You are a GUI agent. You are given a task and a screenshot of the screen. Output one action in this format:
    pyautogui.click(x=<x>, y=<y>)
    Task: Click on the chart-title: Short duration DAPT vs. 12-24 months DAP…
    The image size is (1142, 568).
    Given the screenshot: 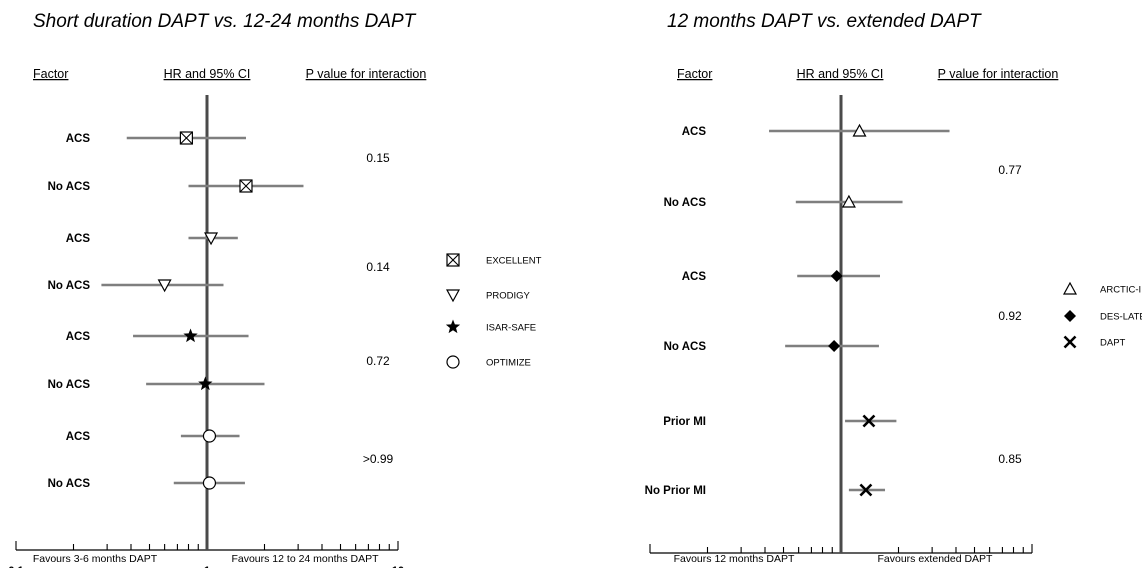 What is the action you would take?
    pyautogui.click(x=225, y=21)
    